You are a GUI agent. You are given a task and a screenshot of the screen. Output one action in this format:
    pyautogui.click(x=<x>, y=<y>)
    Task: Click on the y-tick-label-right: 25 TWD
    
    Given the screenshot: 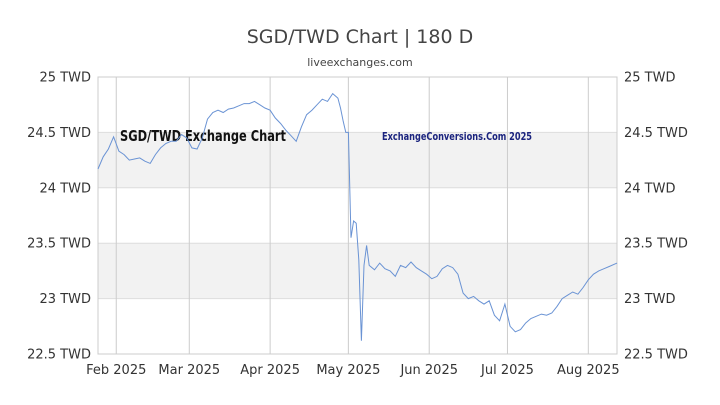 What is the action you would take?
    pyautogui.click(x=649, y=78)
    